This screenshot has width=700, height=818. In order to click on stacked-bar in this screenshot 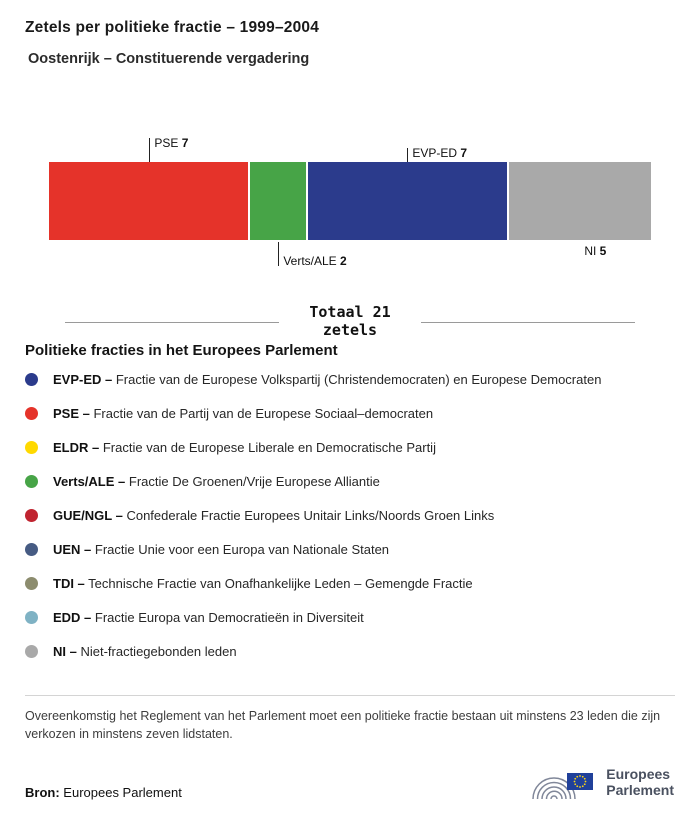, I will do `click(350, 201)`.